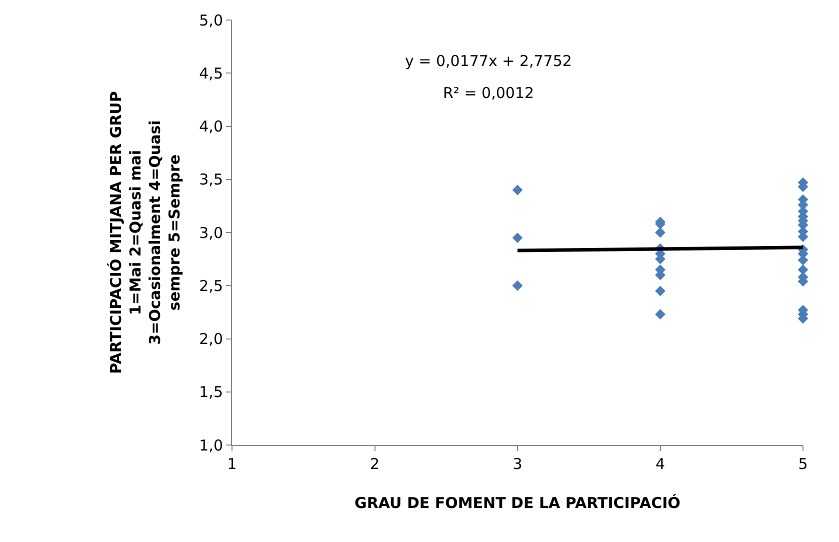 Image resolution: width=839 pixels, height=542 pixels. Describe the element at coordinates (517, 464) in the screenshot. I see `x-tick-label: 3` at that location.